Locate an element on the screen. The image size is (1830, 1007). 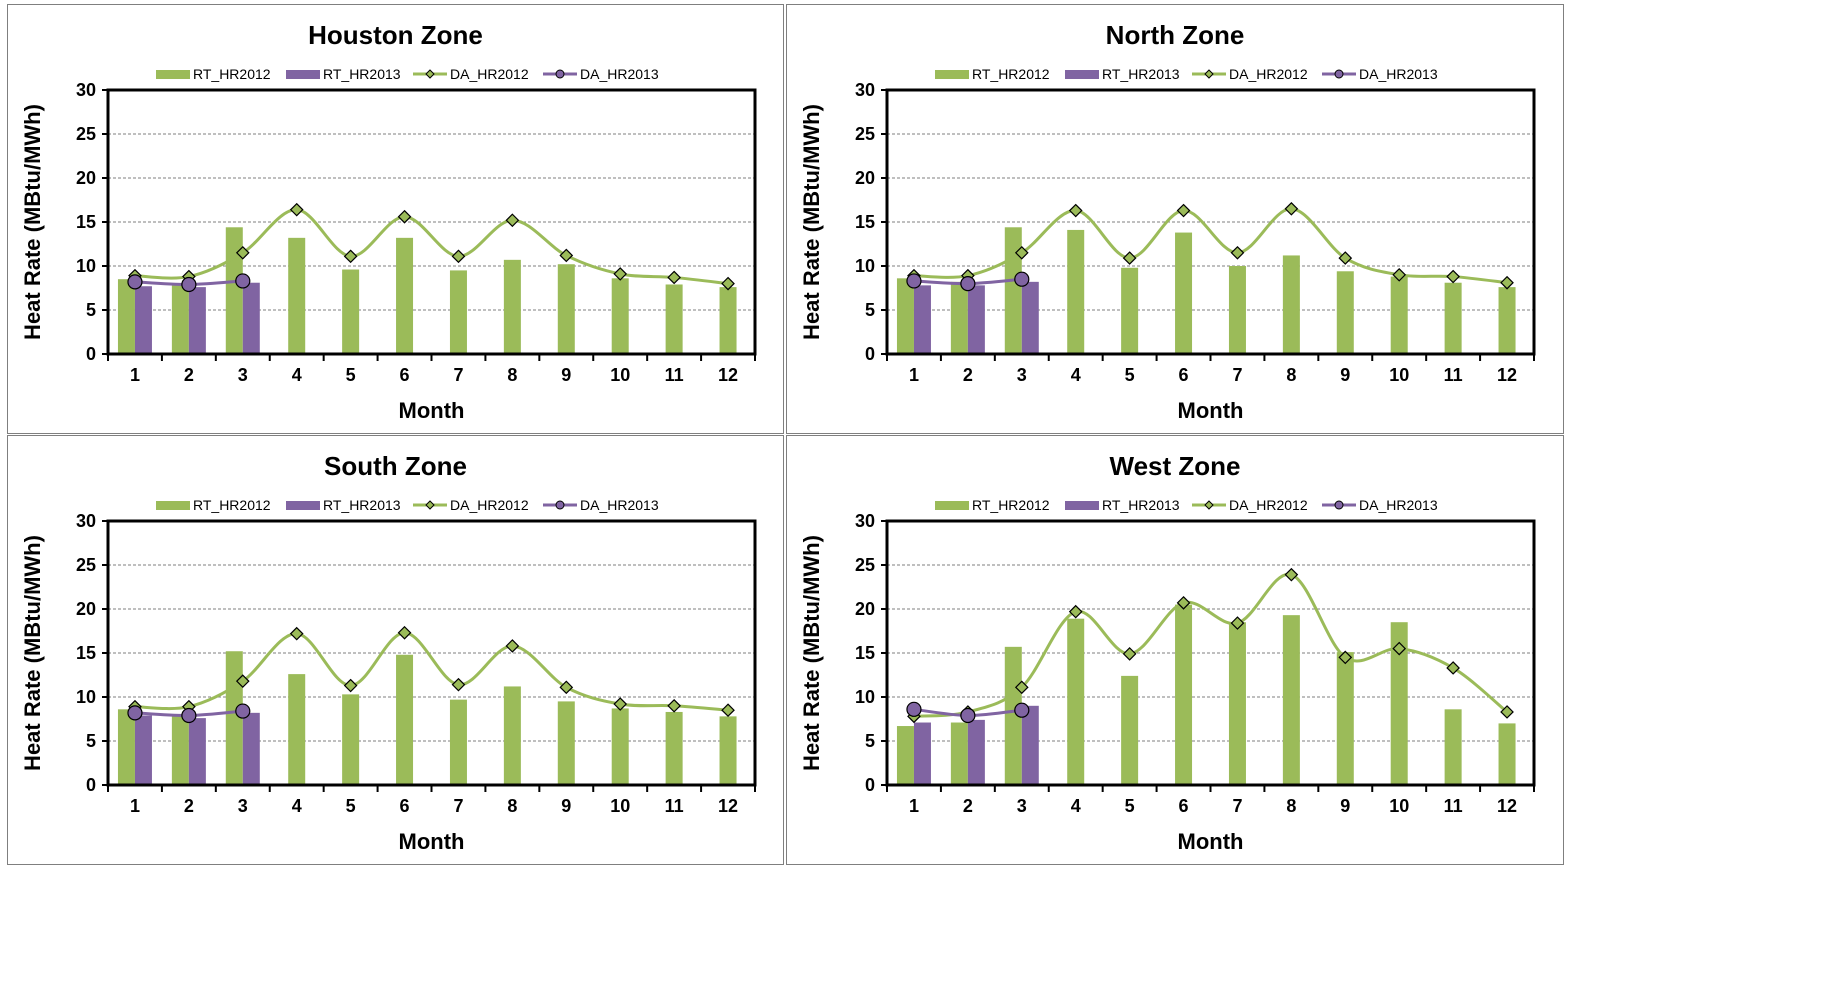
y-tick-label: 30 is located at coordinates (86, 90).